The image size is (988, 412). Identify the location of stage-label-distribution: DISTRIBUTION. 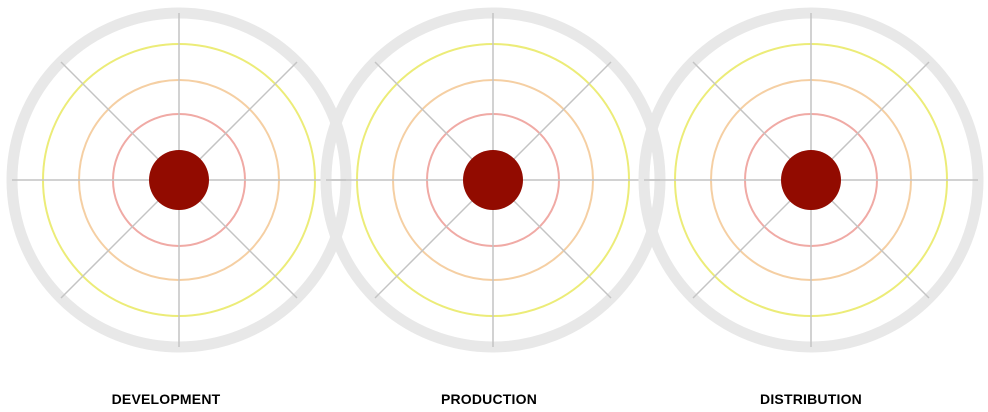
(811, 399).